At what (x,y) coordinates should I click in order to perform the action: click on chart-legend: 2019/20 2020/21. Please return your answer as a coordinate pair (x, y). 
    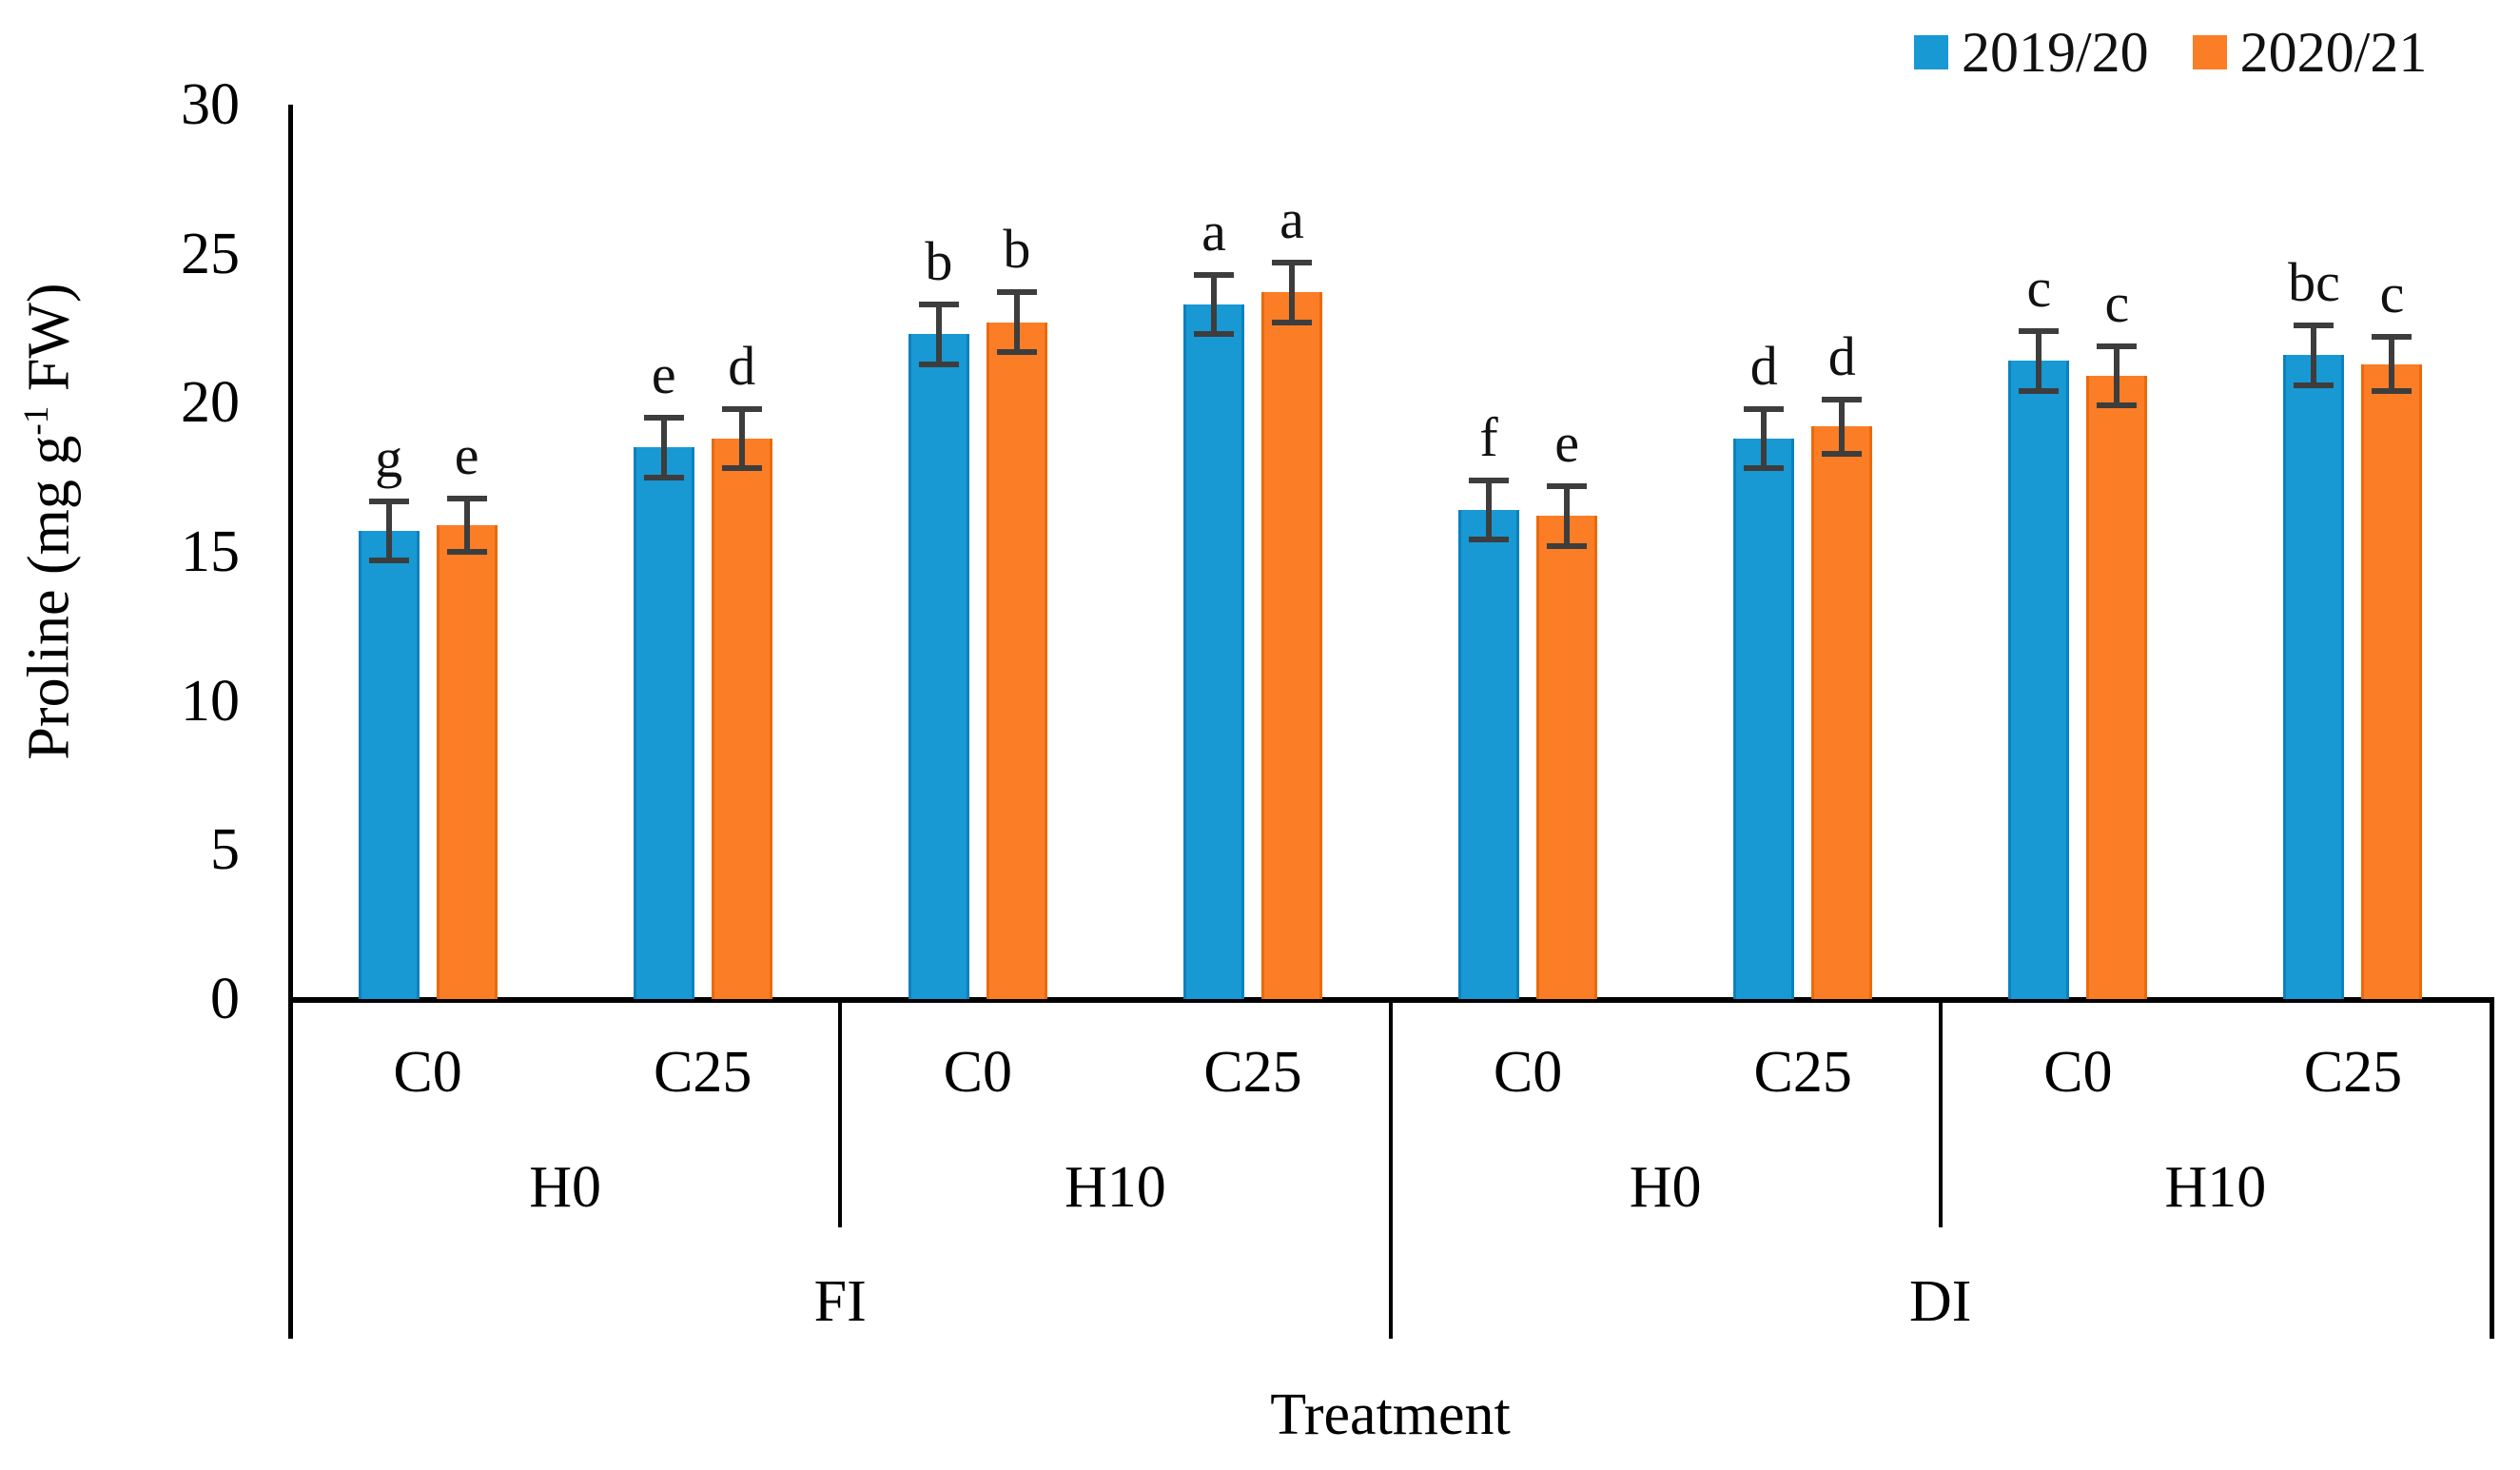
    Looking at the image, I should click on (2171, 52).